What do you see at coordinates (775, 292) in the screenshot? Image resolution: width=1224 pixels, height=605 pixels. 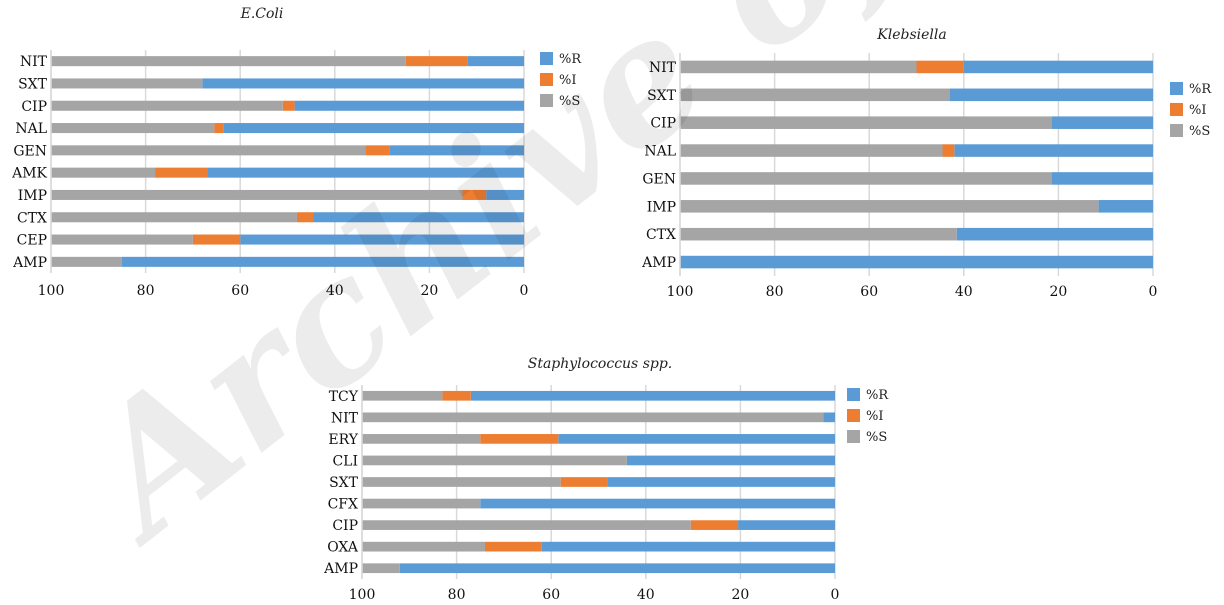 I see `klebsiella-x-tick-label: 80` at bounding box center [775, 292].